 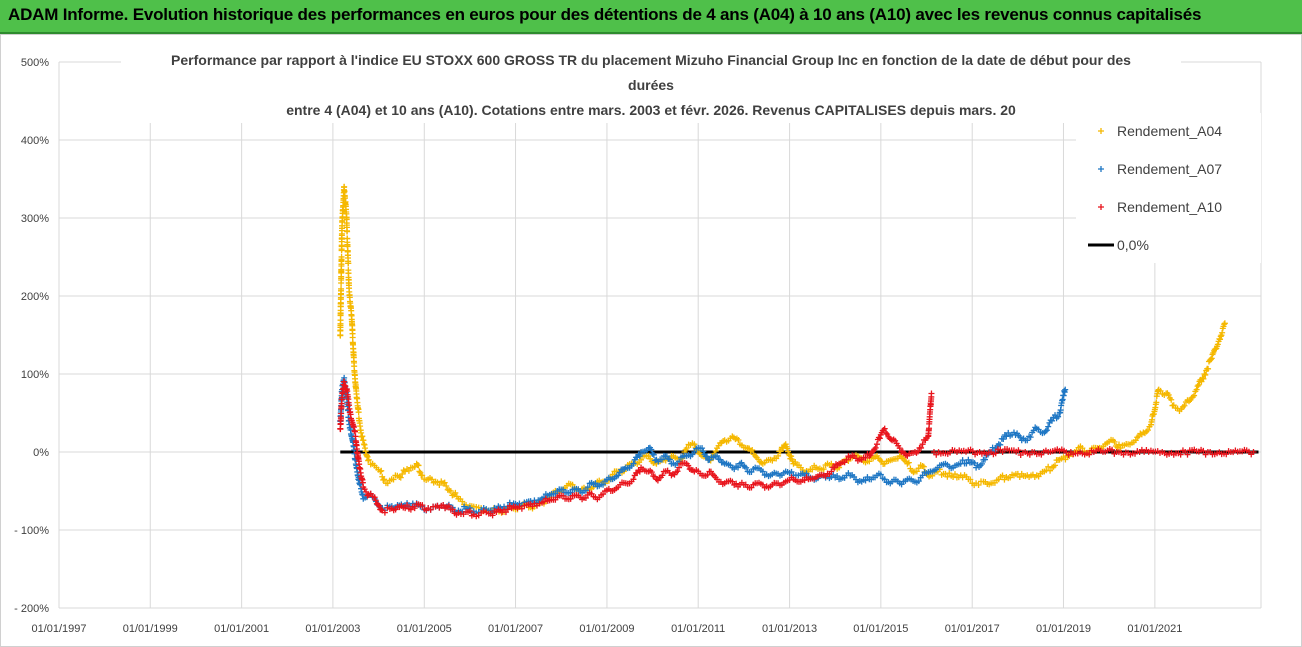 What do you see at coordinates (515, 629) in the screenshot?
I see `x-tick-label: 01/01/2007` at bounding box center [515, 629].